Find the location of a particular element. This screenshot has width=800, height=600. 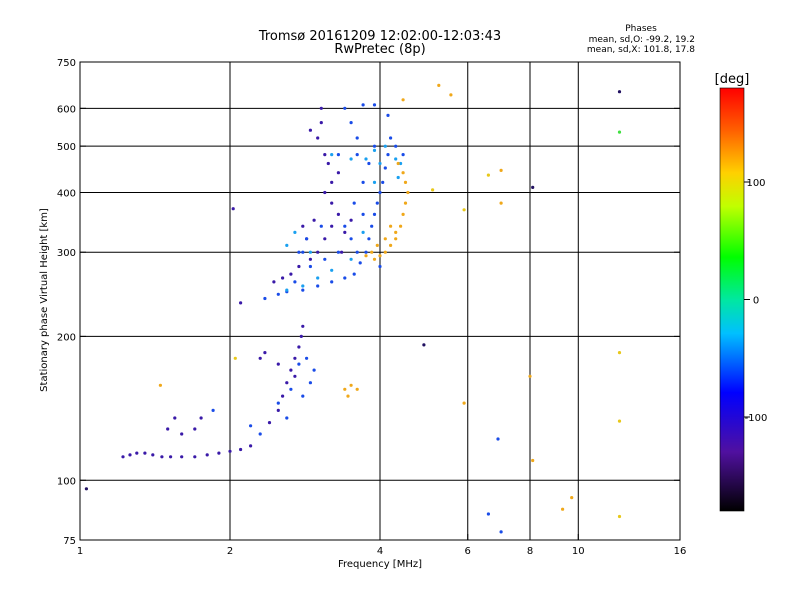

colorbar-tick-label: 0 is located at coordinates (756, 301).